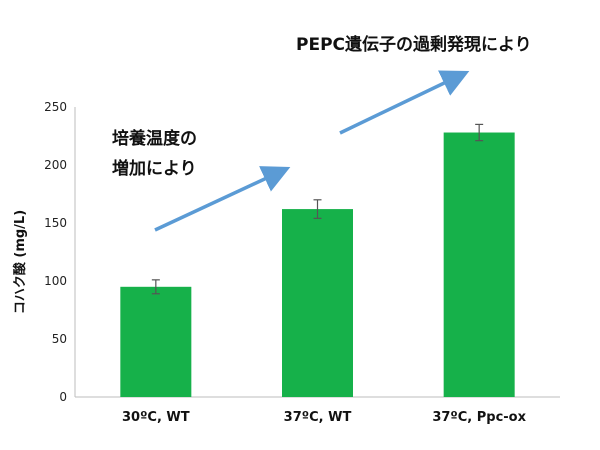 This screenshot has height=450, width=600. Describe the element at coordinates (222, 199) in the screenshot. I see `arrow-temperature-increase` at that location.